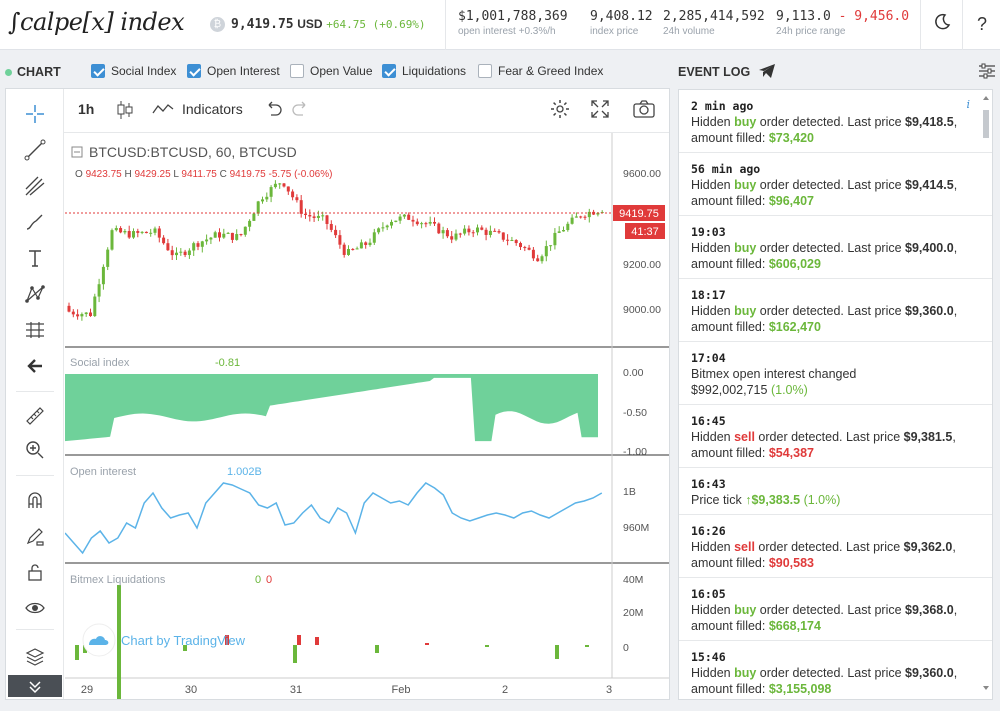 The width and height of the screenshot is (1000, 711). What do you see at coordinates (609, 690) in the screenshot?
I see `time-tick: 3` at bounding box center [609, 690].